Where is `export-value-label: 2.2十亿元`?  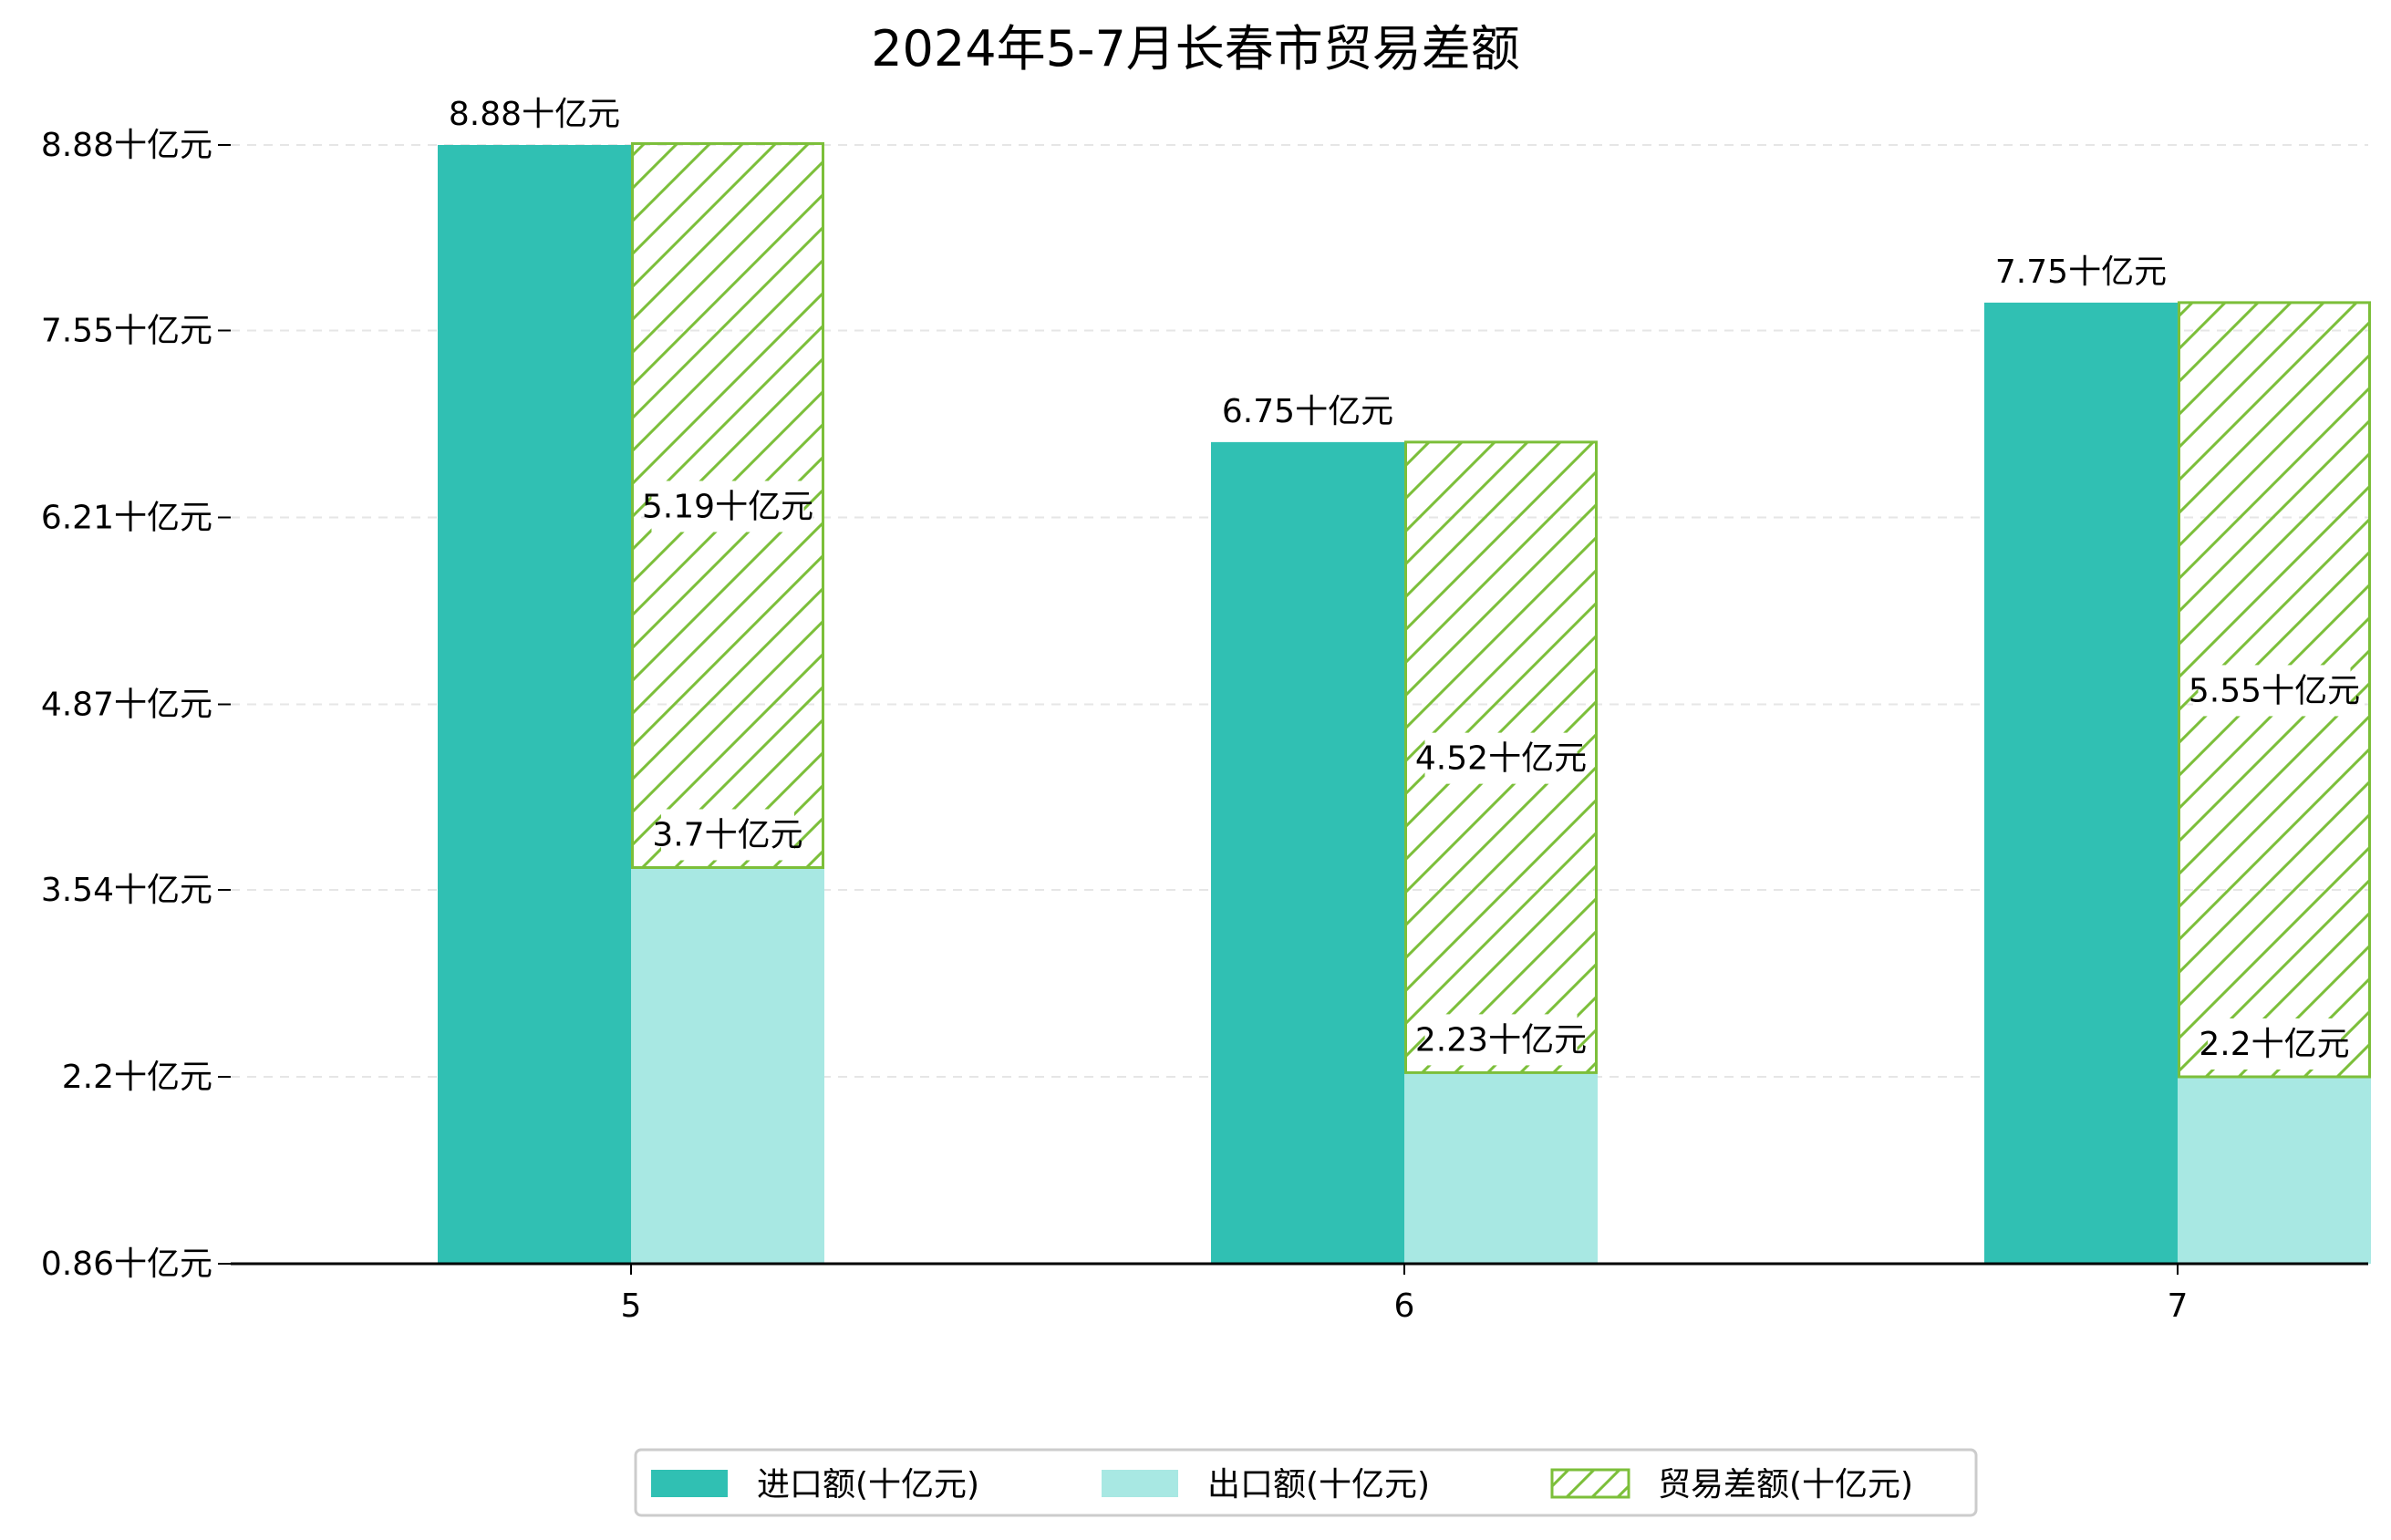 export-value-label: 2.2十亿元 is located at coordinates (2274, 1044).